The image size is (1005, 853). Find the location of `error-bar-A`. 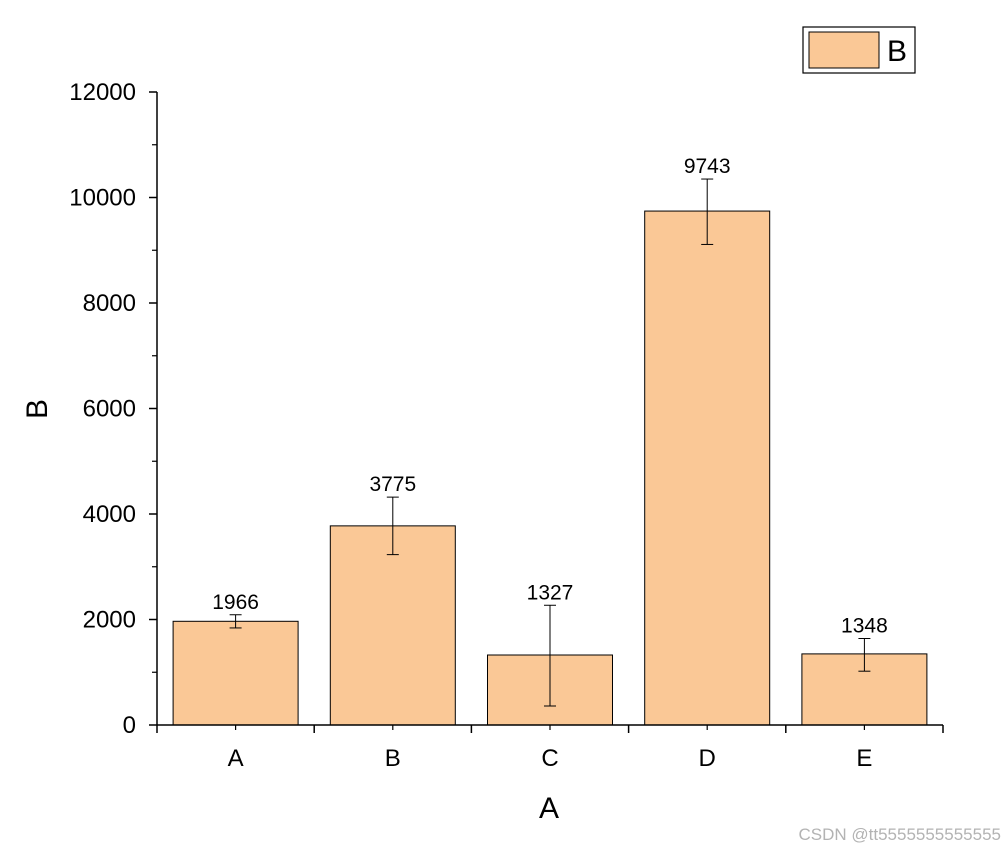

error-bar-A is located at coordinates (235, 621).